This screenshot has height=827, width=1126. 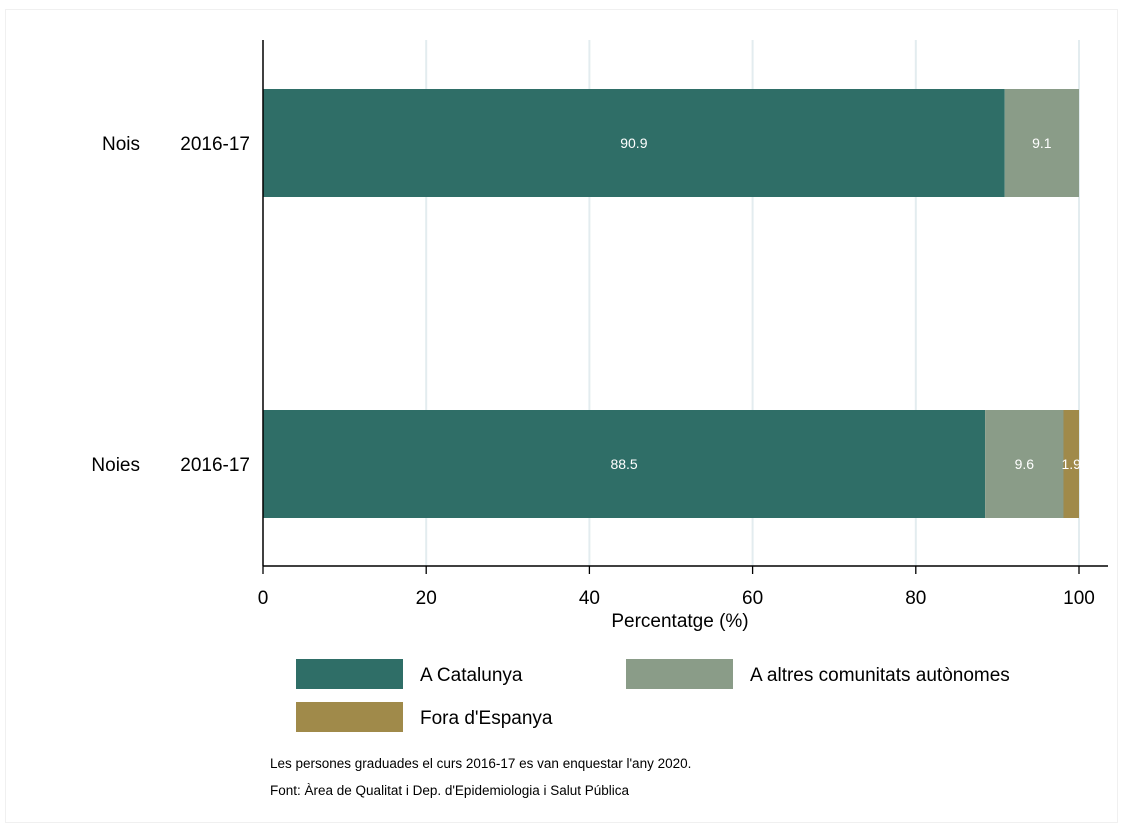 I want to click on bar-value-label: 9.6, so click(x=1025, y=464).